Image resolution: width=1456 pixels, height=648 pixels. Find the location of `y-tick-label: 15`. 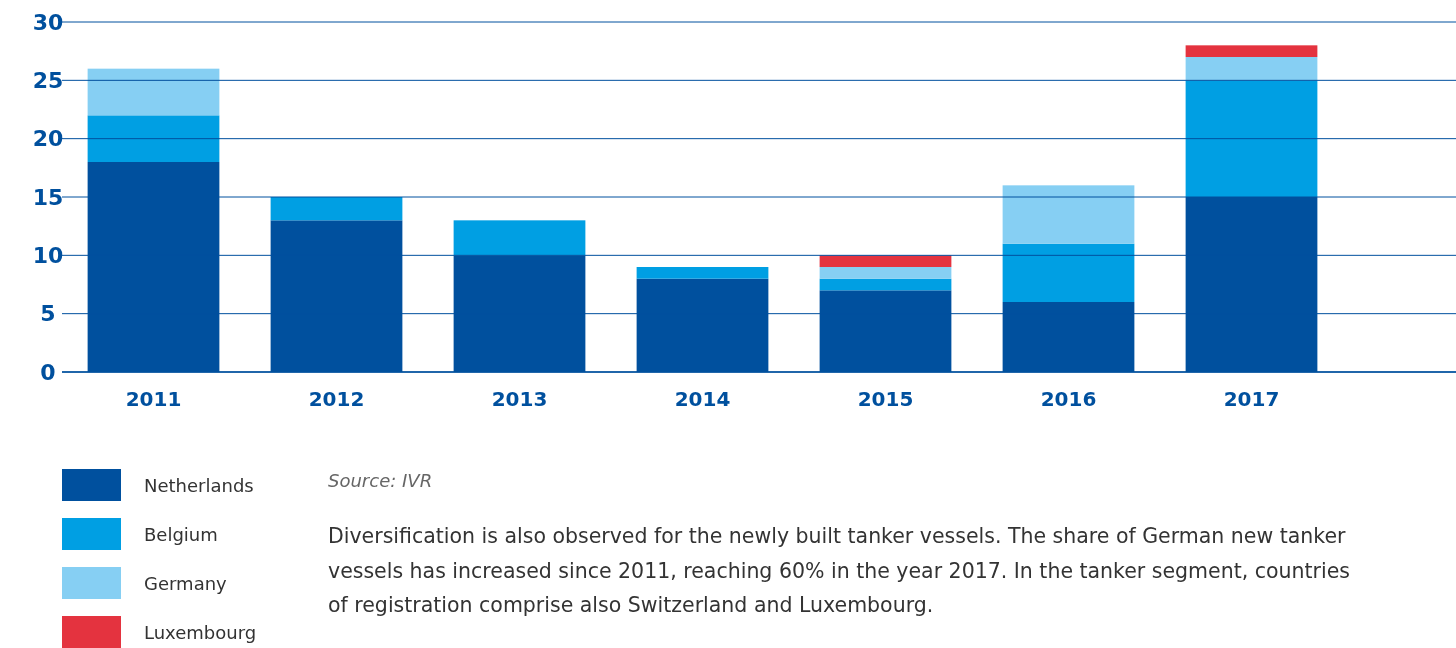

y-tick-label: 15 is located at coordinates (48, 197).